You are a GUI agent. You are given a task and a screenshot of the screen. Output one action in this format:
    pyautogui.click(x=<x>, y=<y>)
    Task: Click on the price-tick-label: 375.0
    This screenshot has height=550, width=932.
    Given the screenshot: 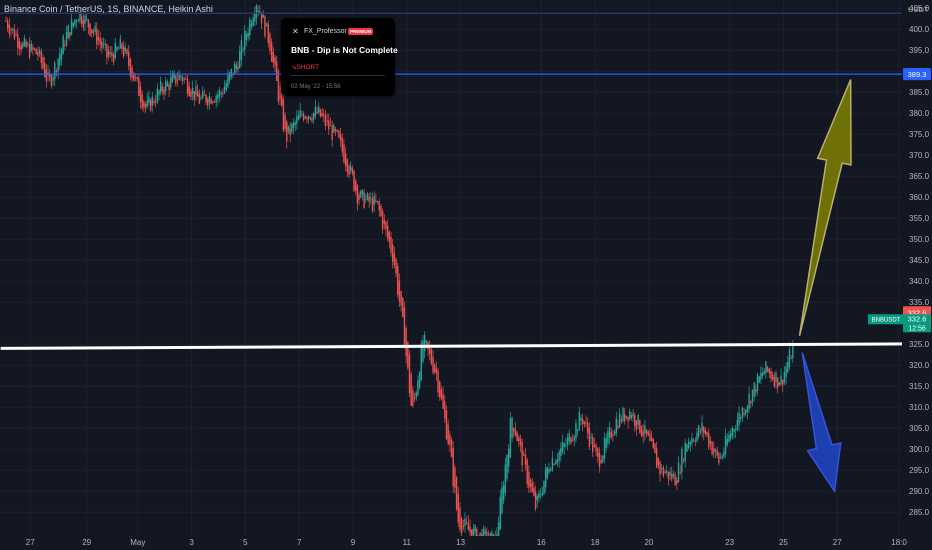 What is the action you would take?
    pyautogui.click(x=919, y=134)
    